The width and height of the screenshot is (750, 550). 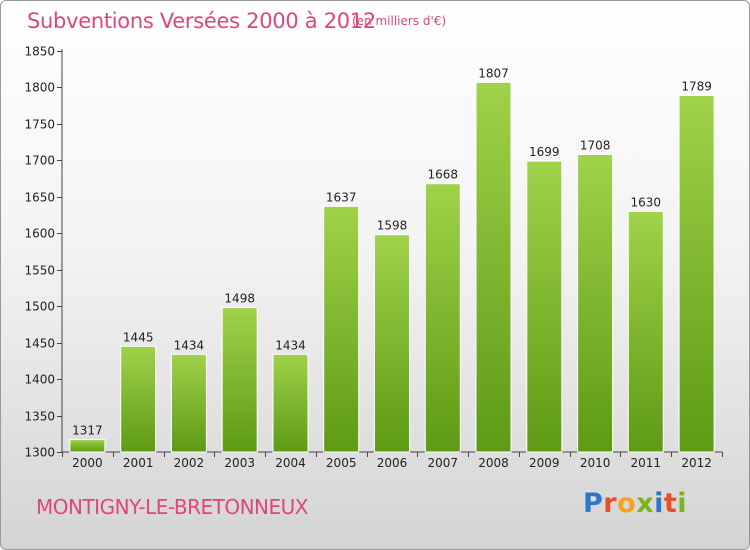 What do you see at coordinates (627, 503) in the screenshot?
I see `logo-letter: o` at bounding box center [627, 503].